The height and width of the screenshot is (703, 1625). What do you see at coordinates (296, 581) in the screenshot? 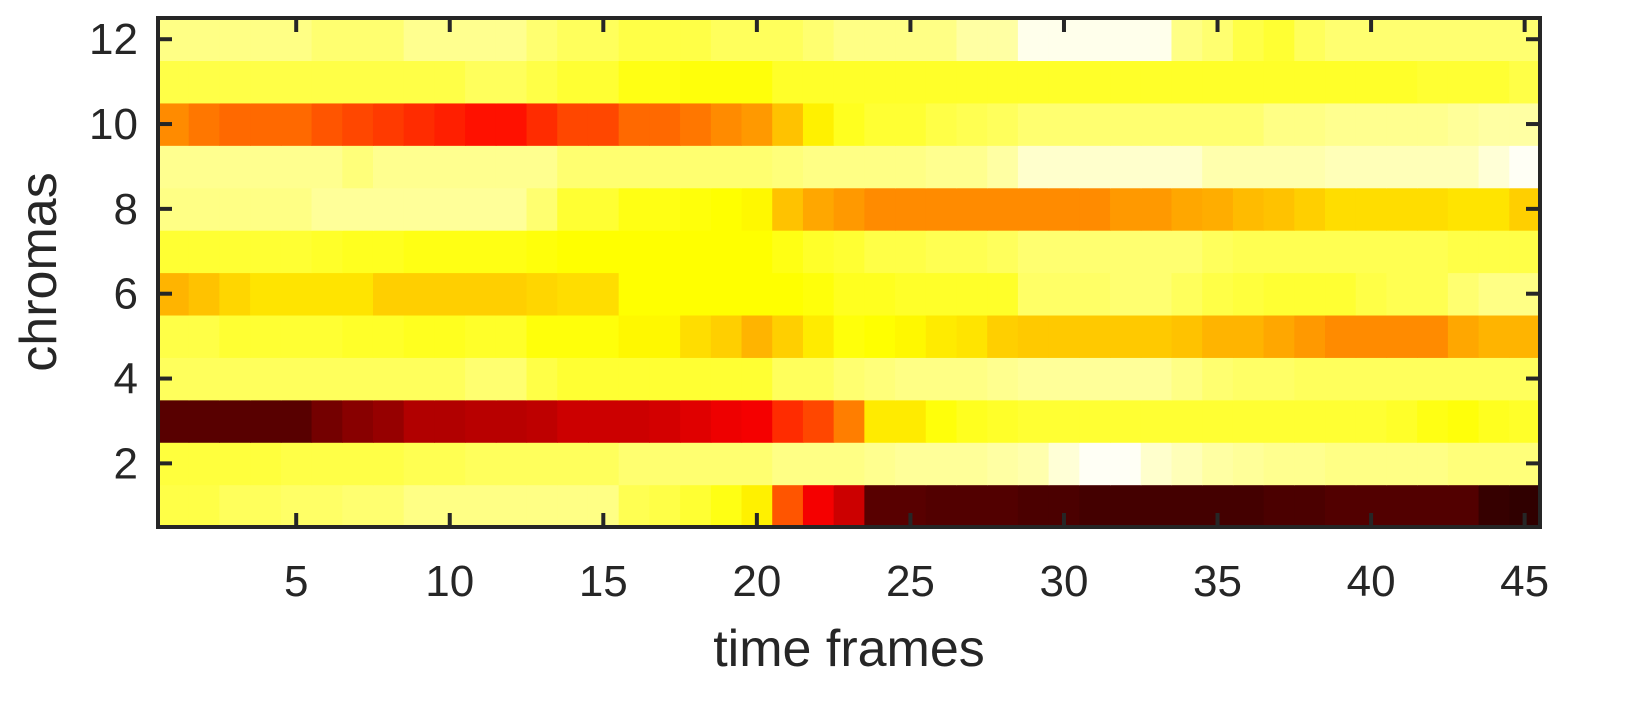
I see `x-tick-label: 5` at bounding box center [296, 581].